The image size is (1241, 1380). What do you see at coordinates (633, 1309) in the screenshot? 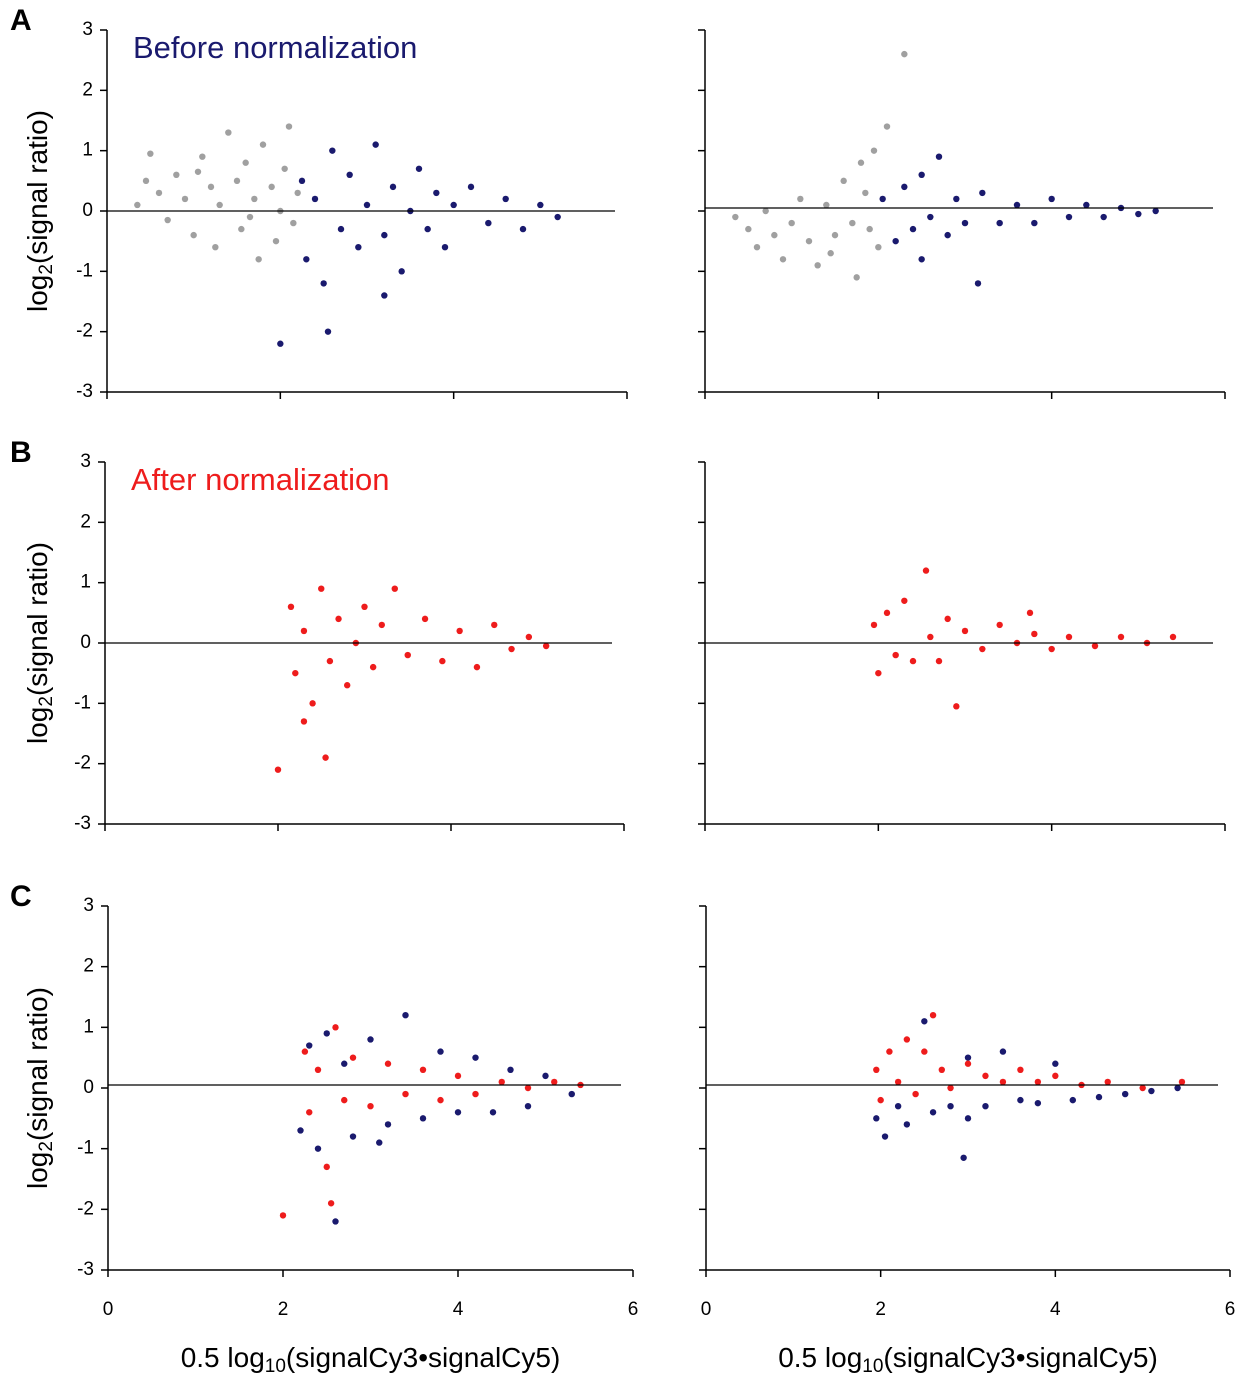
I see `x-tick-label: 6` at bounding box center [633, 1309].